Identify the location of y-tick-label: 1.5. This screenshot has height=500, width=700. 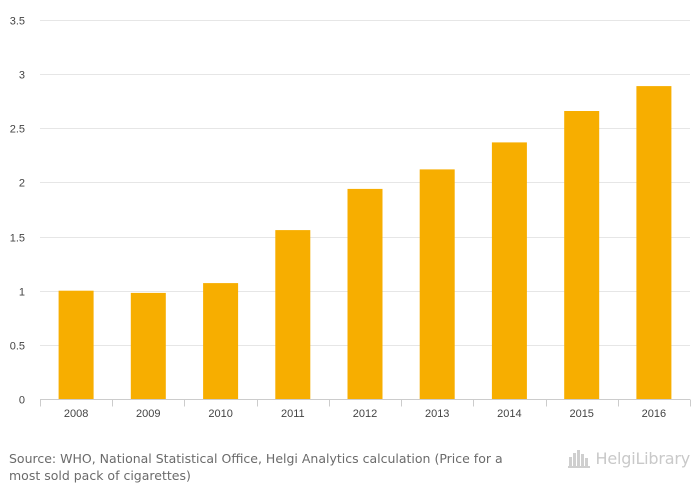
(17, 239).